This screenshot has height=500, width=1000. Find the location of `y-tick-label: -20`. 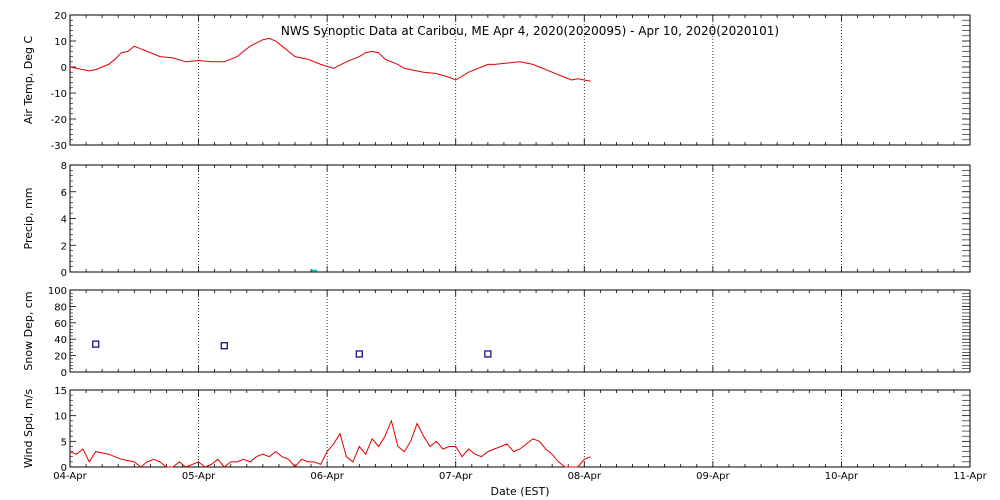

y-tick-label: -20 is located at coordinates (59, 120).